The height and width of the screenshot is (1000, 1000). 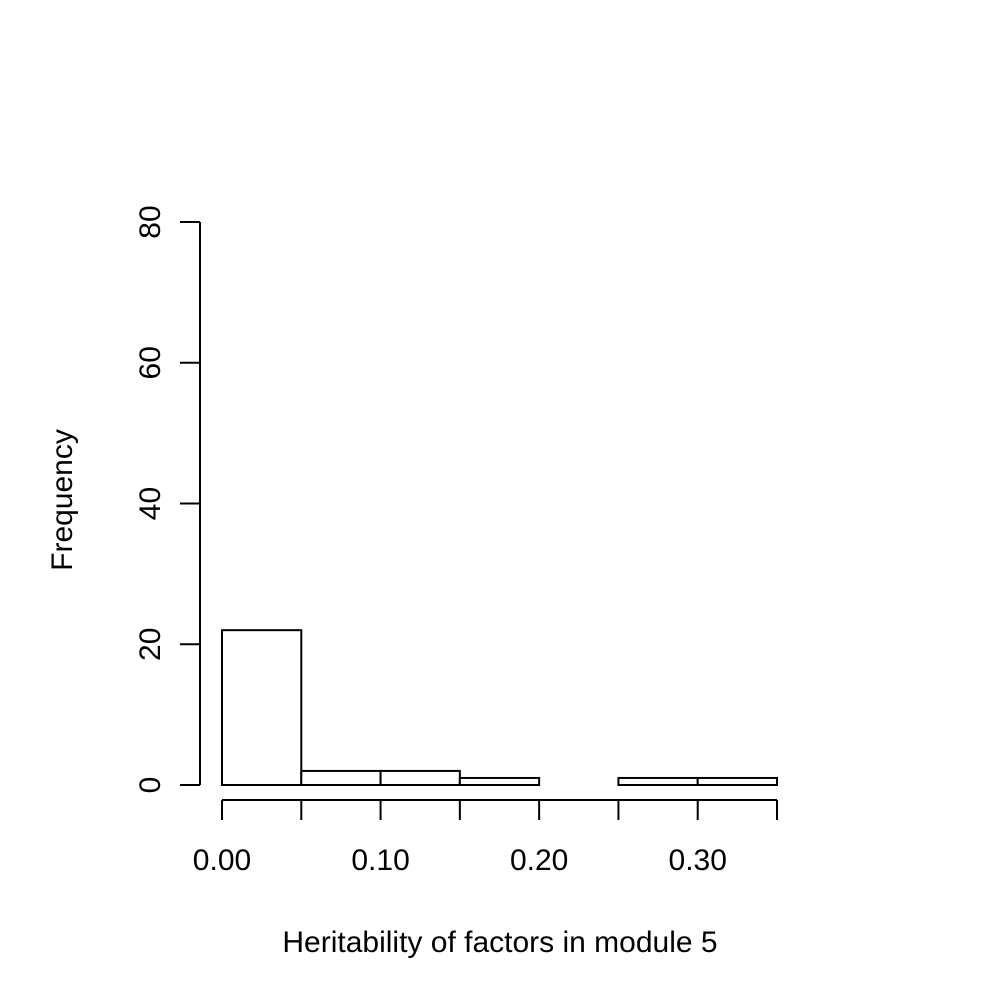 What do you see at coordinates (222, 860) in the screenshot?
I see `x-tick-label-0: 0.00` at bounding box center [222, 860].